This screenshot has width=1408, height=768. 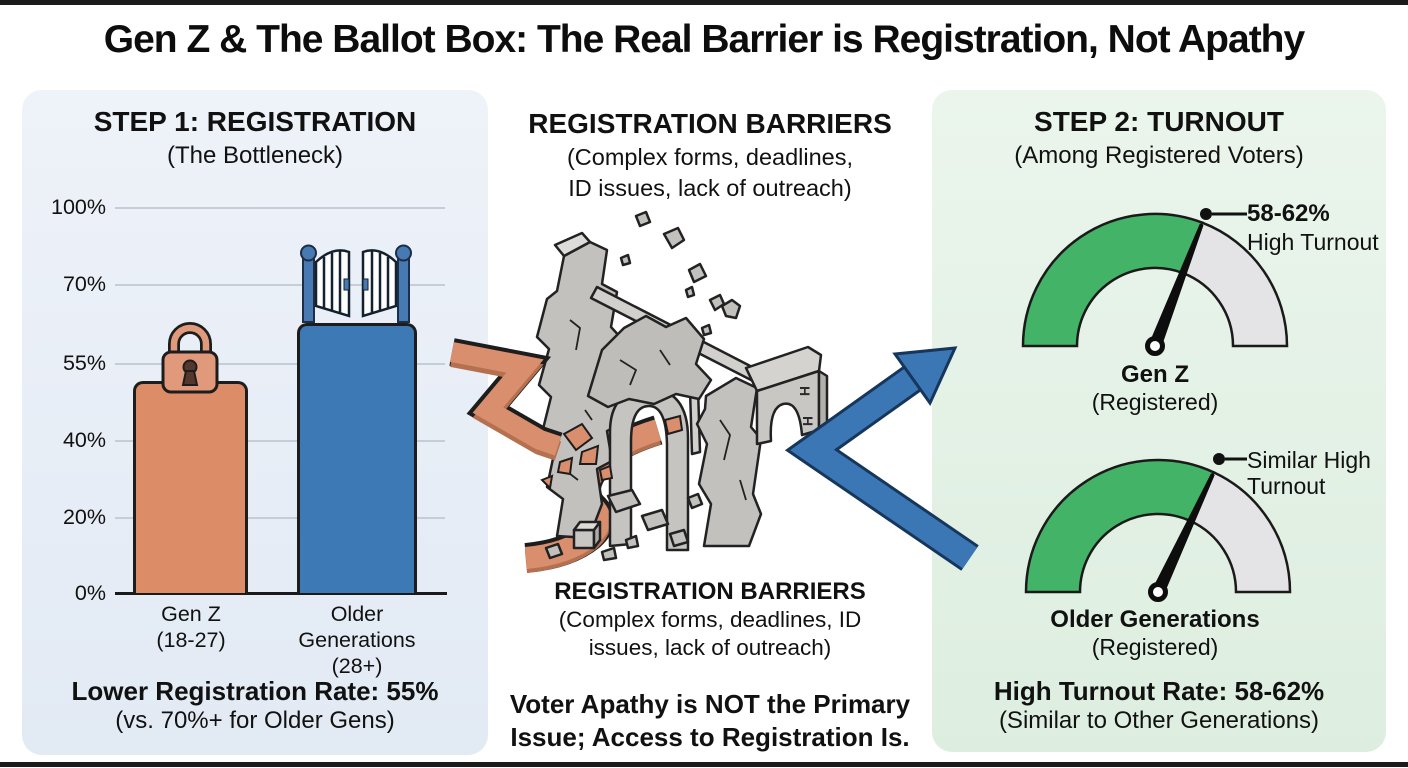 I want to click on step2-subheading: (Among Registered Voters), so click(x=1159, y=155).